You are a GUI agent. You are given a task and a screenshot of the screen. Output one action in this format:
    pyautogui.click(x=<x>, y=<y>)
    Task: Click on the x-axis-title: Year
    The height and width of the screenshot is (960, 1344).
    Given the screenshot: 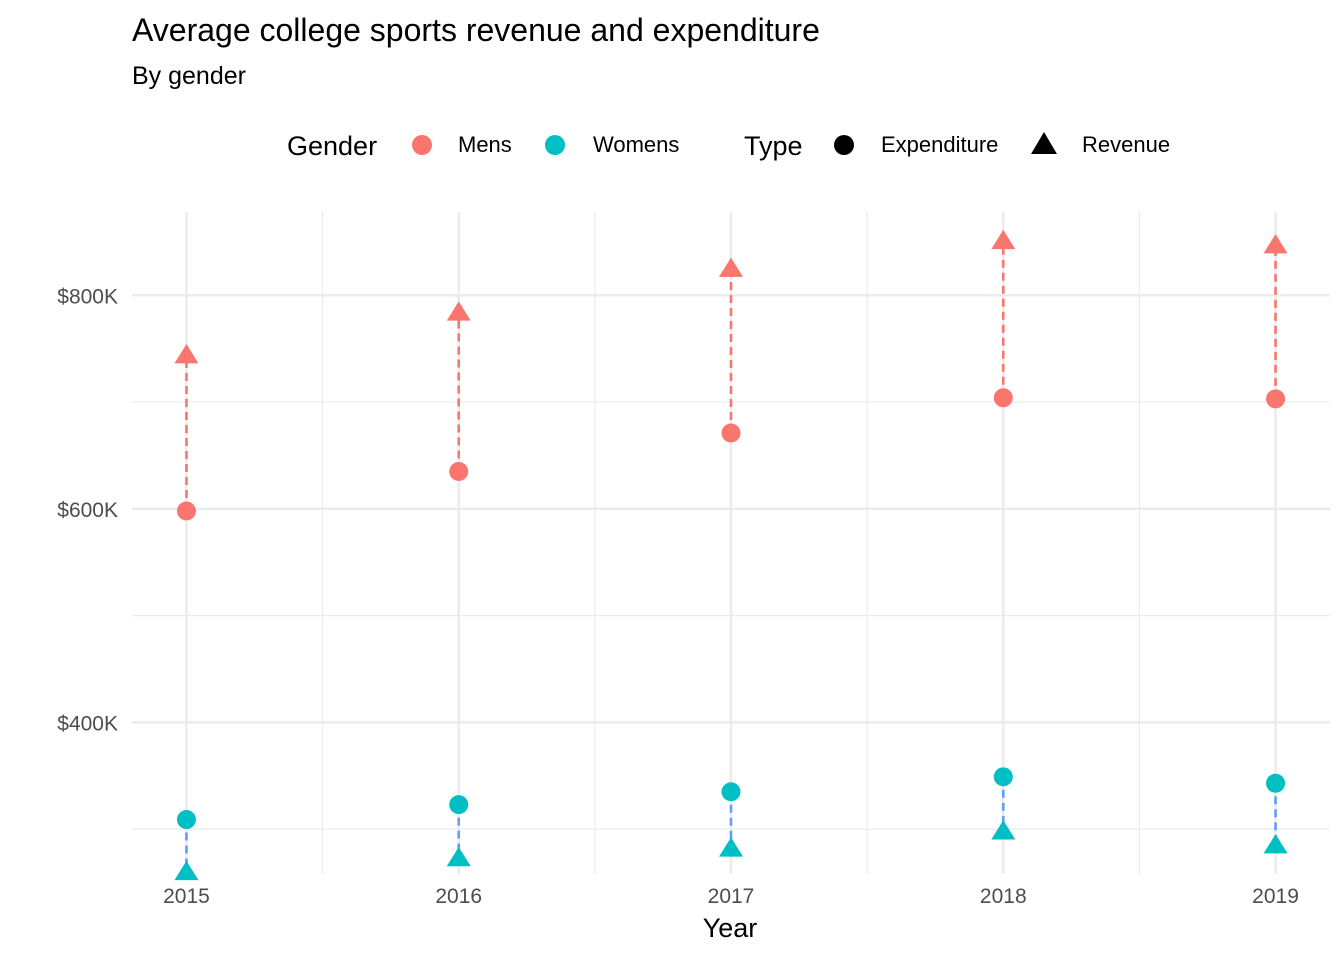 What is the action you would take?
    pyautogui.click(x=730, y=928)
    